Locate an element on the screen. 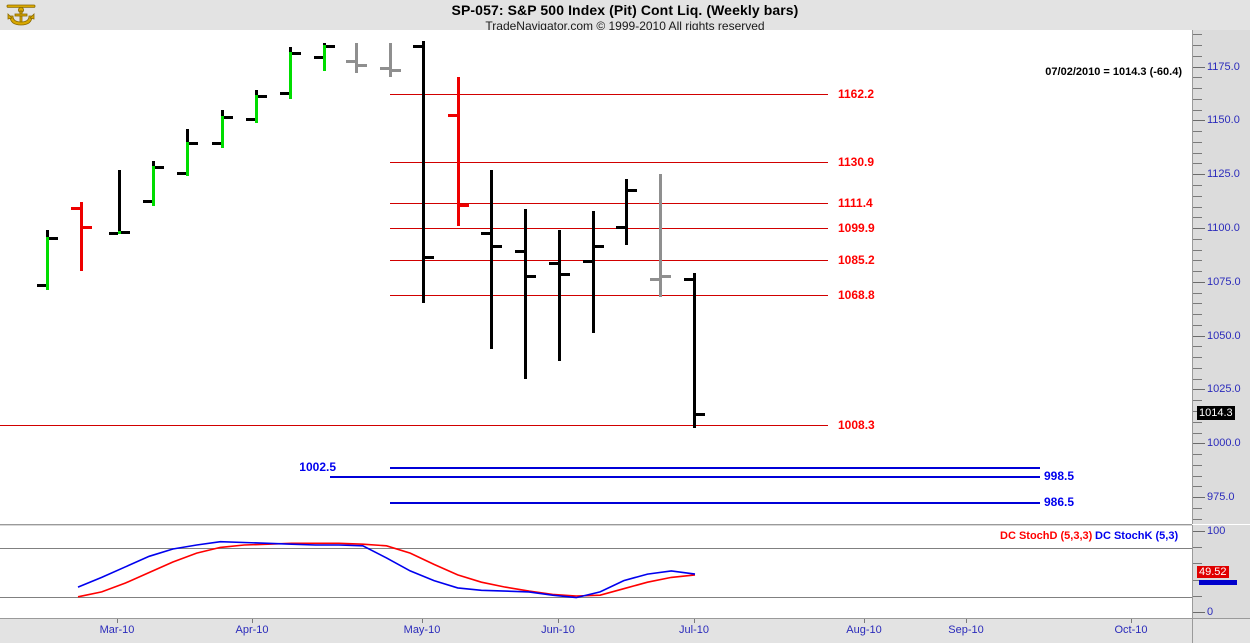 Image resolution: width=1250 pixels, height=643 pixels. stochastic-indicator-panel: DC StochD (5,3,3) DC StochK (5,3) is located at coordinates (596, 572).